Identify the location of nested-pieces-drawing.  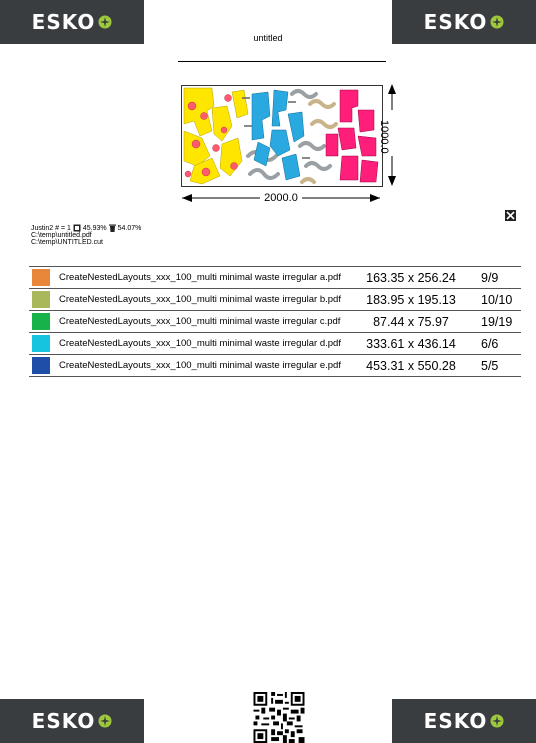
(281, 136).